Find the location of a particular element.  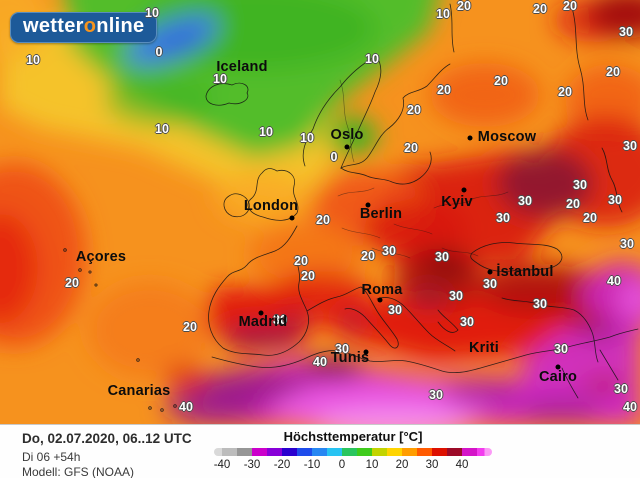

city-label: Kyiv is located at coordinates (457, 202).